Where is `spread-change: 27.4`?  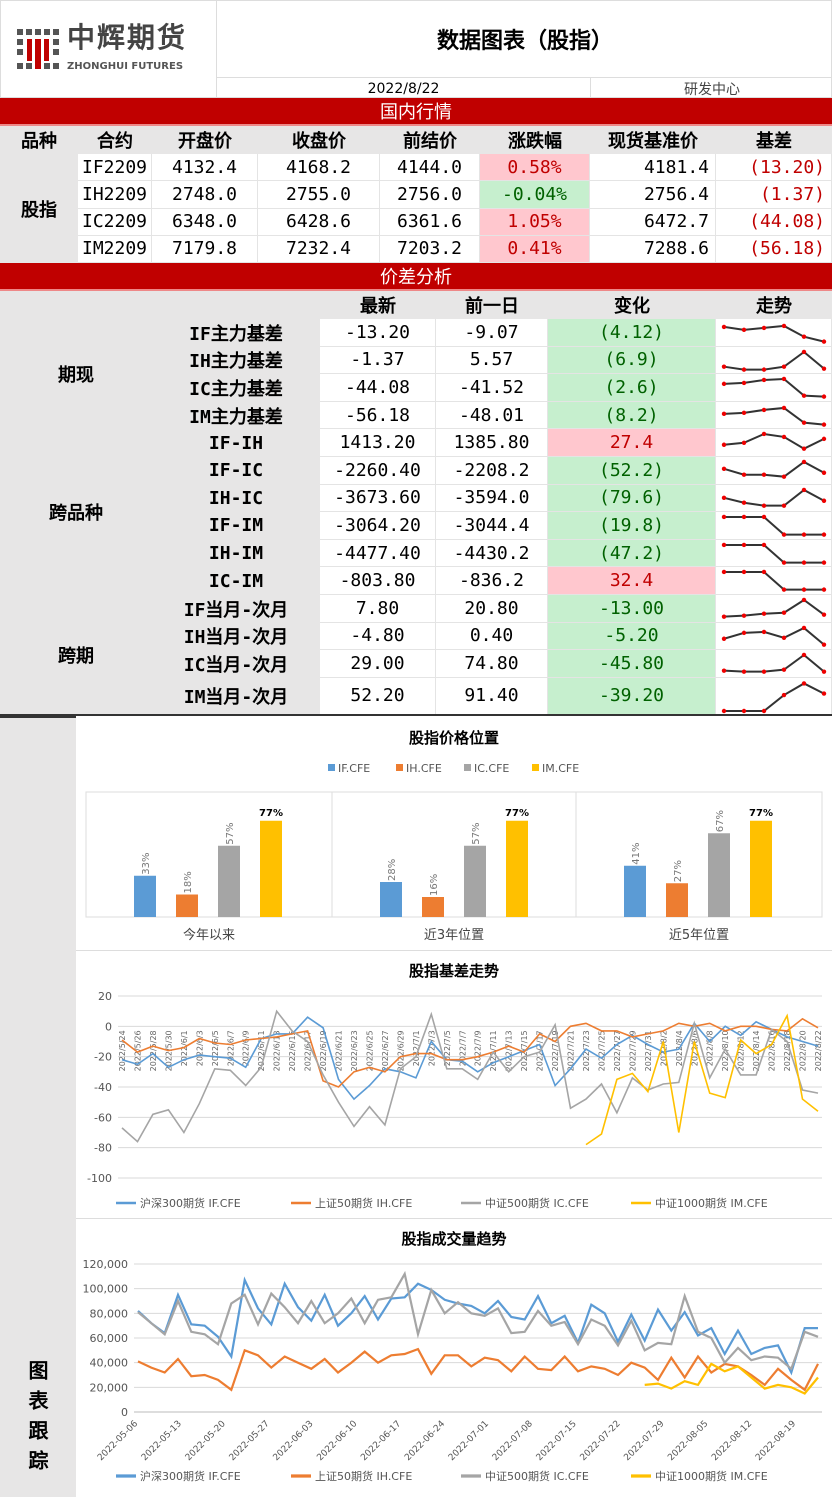
spread-change: 27.4 is located at coordinates (632, 443).